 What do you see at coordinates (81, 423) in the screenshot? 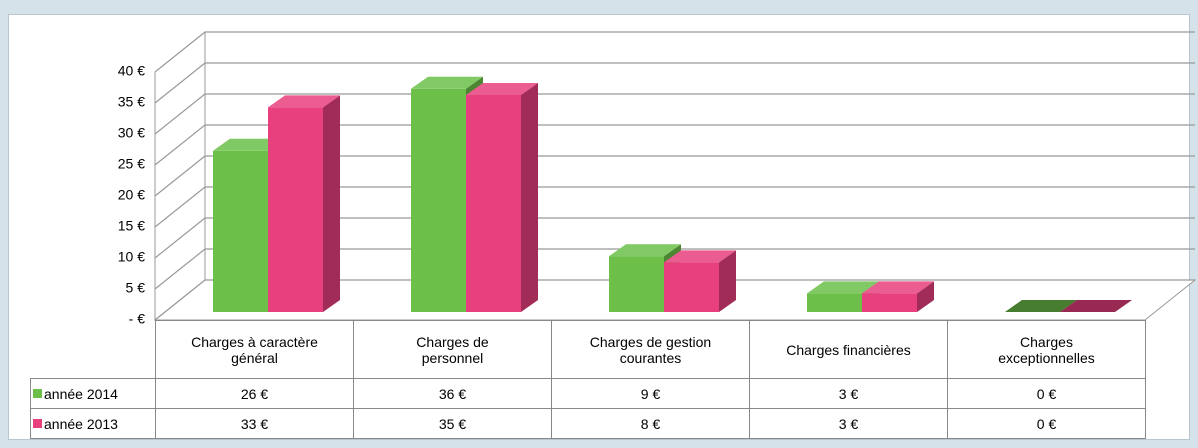
I see `legend-cell-text: année 2013` at bounding box center [81, 423].